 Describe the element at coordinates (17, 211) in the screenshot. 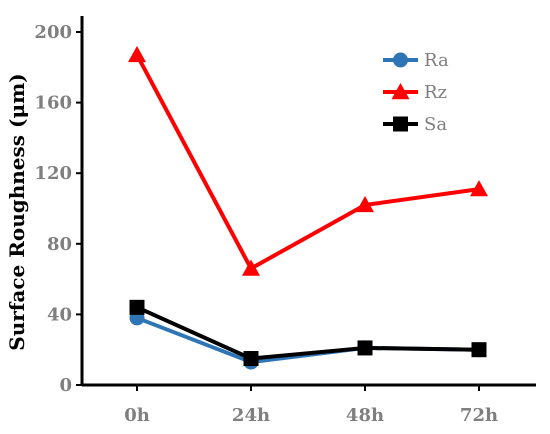

I see `y-axis-title: Surface Roughness (μm)` at that location.